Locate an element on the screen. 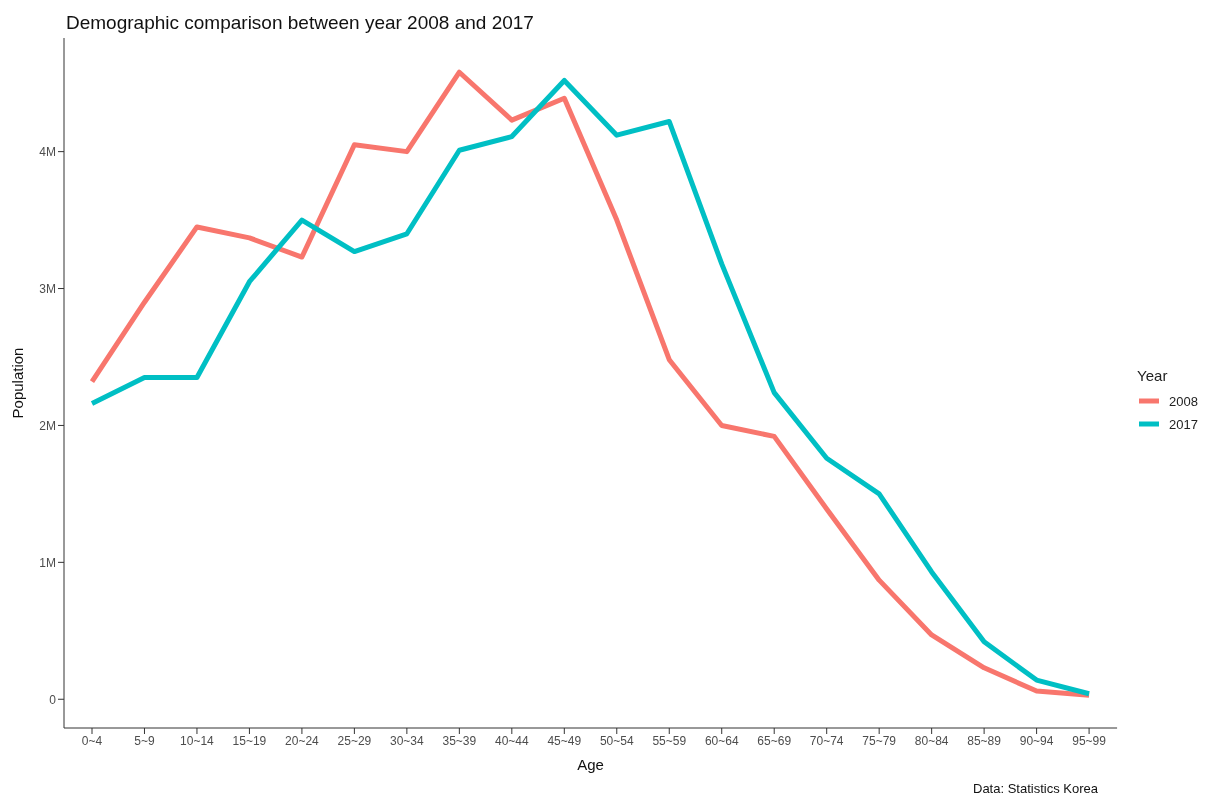 This screenshot has height=805, width=1219. y-tick-label: 4M is located at coordinates (47, 151).